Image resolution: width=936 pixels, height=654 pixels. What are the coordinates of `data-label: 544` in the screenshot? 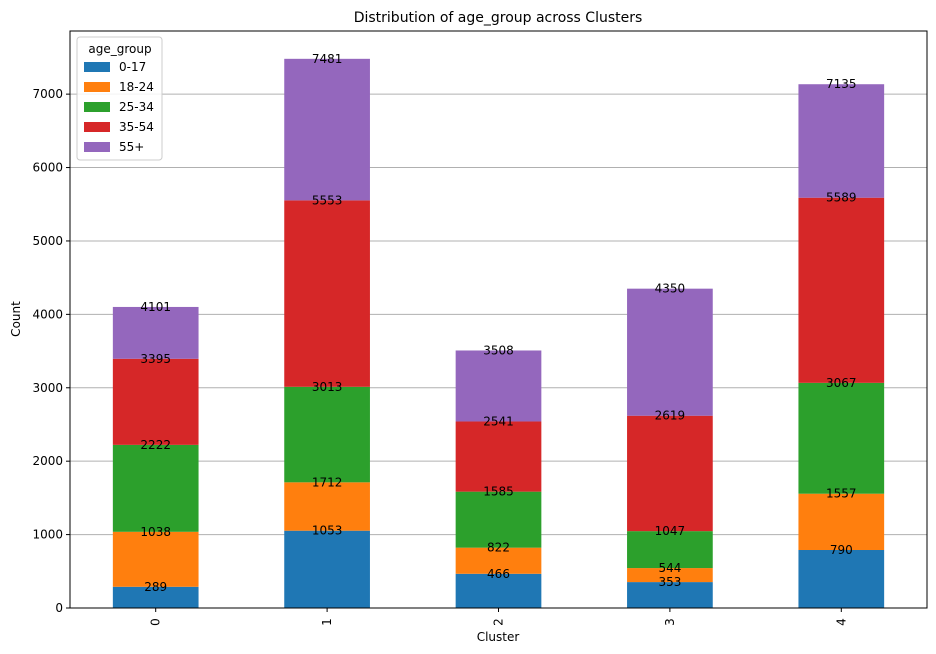 It's located at (669, 568).